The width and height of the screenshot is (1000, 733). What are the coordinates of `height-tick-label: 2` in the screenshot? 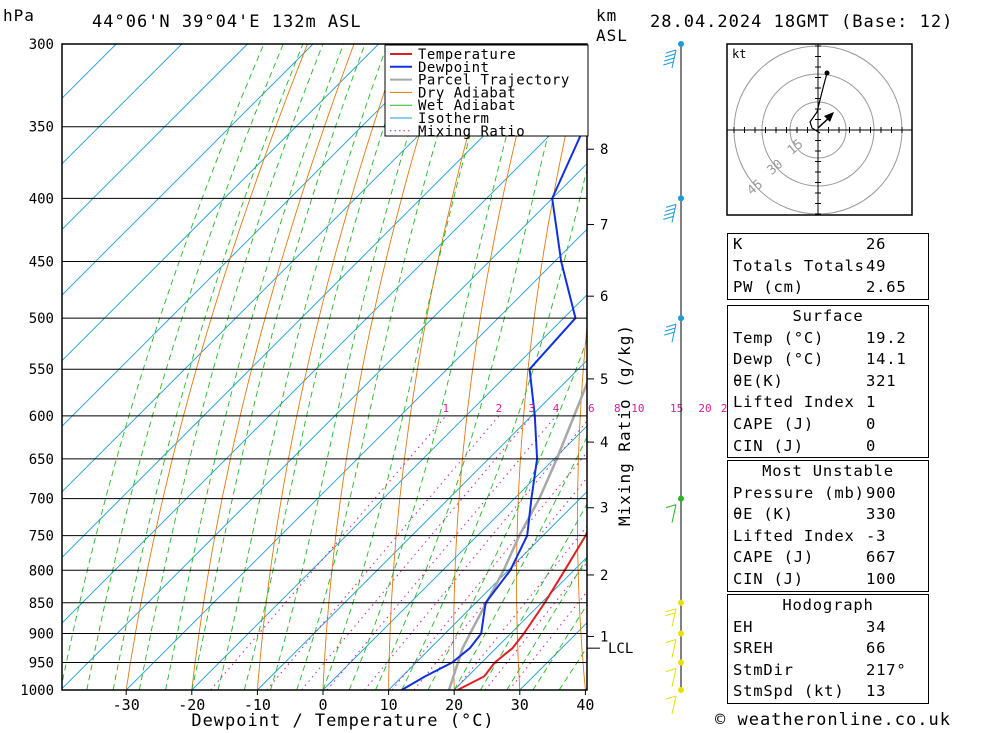 It's located at (604, 576).